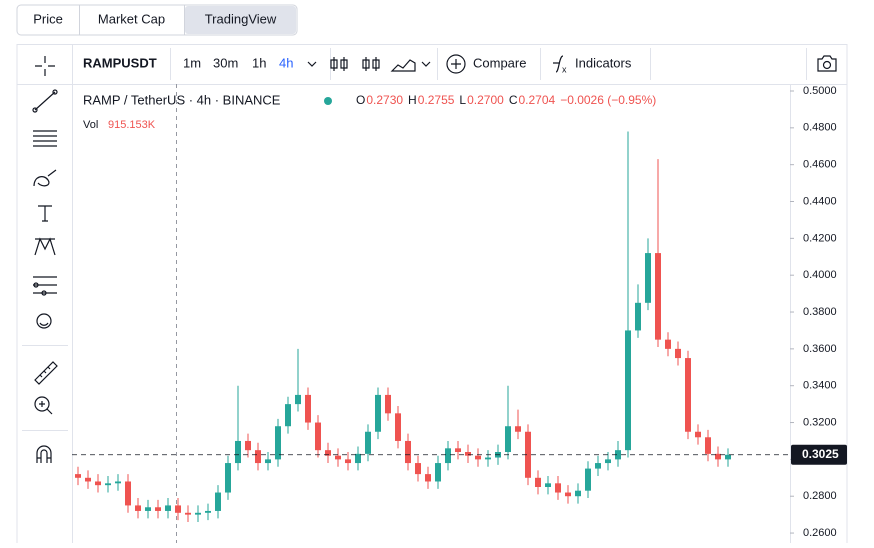  I want to click on ohlc-value: 0.2704, so click(536, 100).